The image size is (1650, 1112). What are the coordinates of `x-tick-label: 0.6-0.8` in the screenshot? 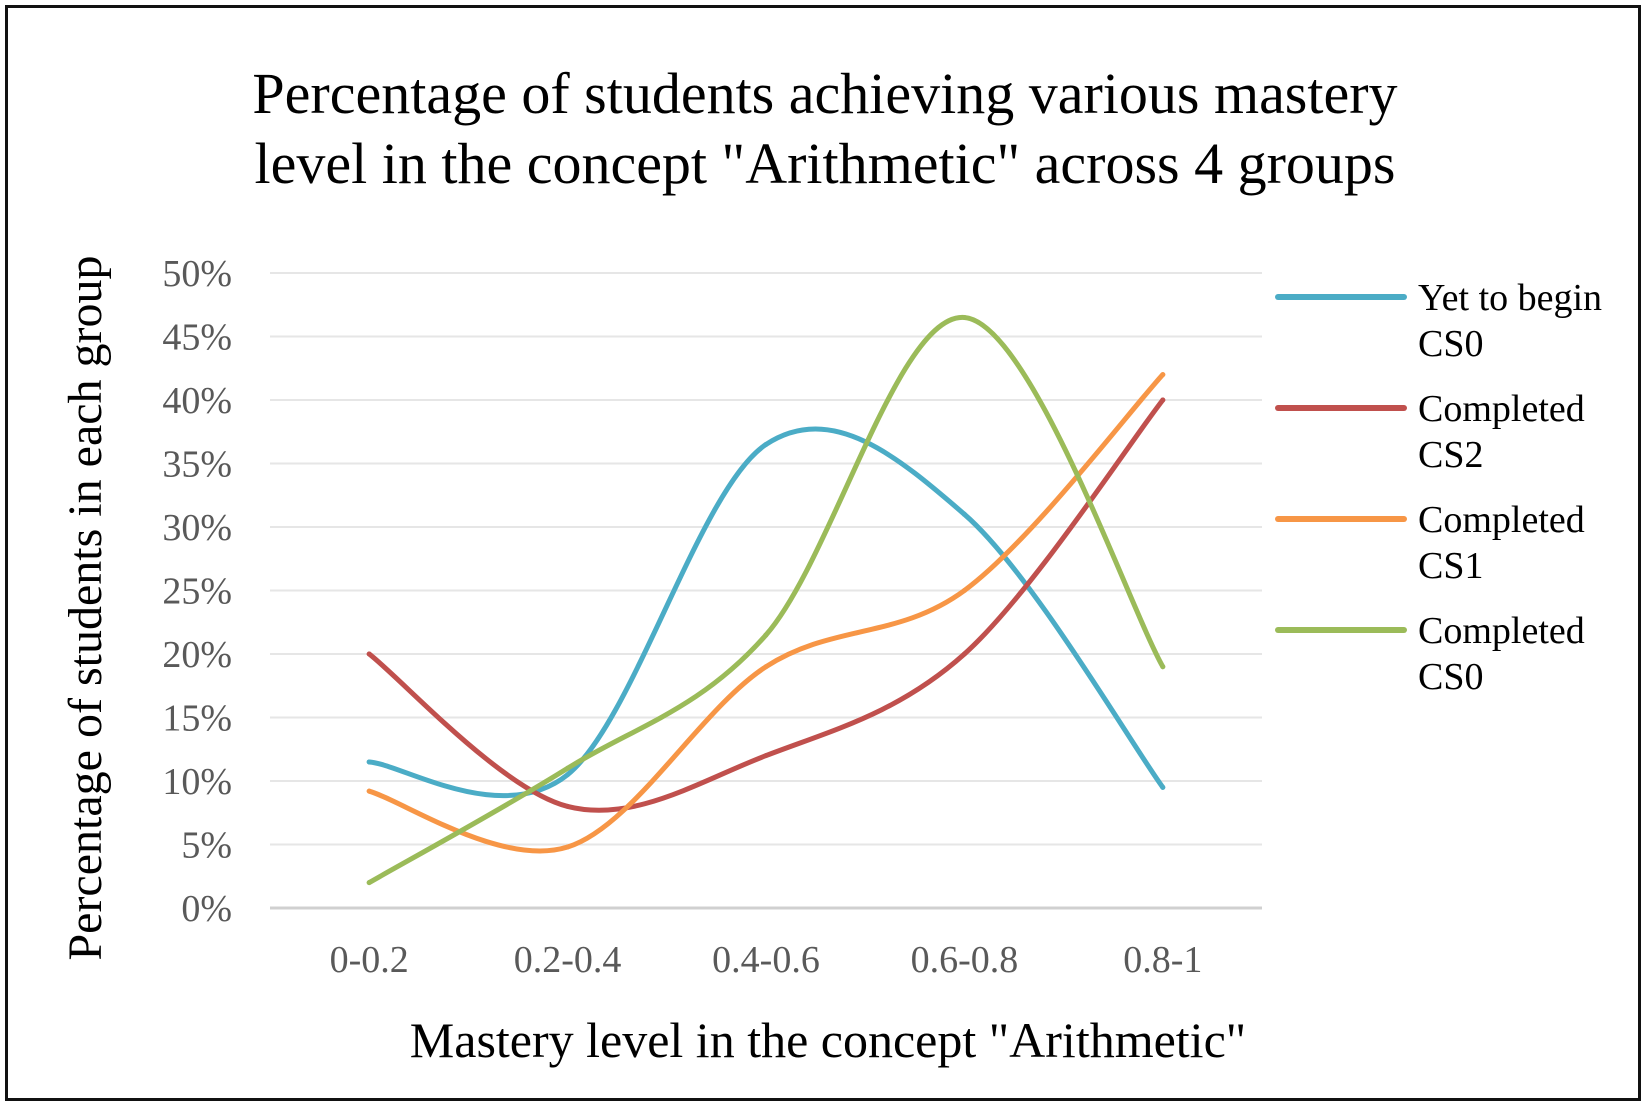 It's located at (965, 960).